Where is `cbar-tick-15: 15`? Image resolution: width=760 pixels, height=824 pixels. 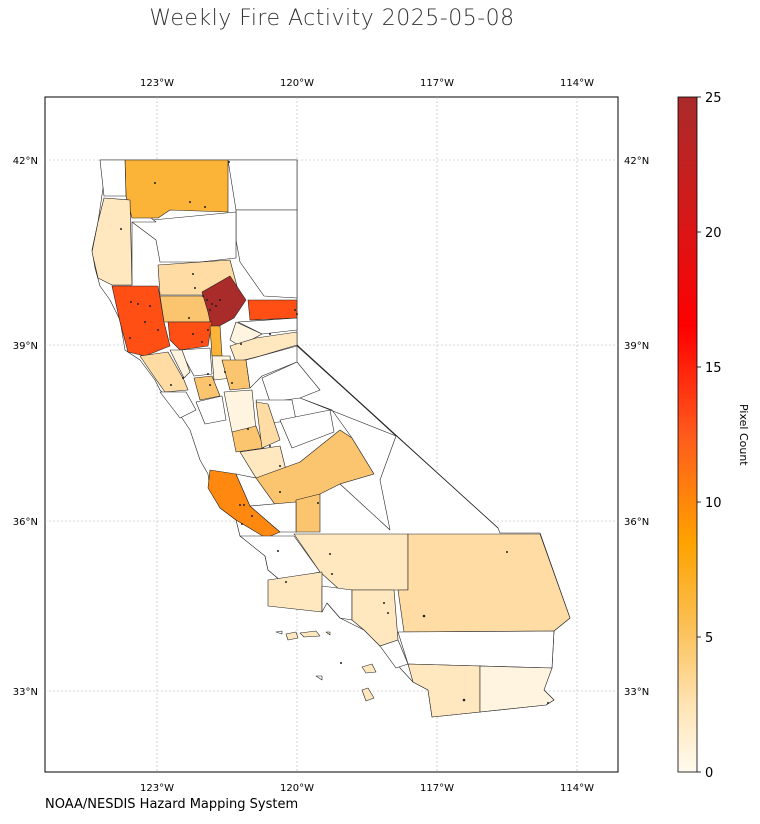 cbar-tick-15: 15 is located at coordinates (713, 368).